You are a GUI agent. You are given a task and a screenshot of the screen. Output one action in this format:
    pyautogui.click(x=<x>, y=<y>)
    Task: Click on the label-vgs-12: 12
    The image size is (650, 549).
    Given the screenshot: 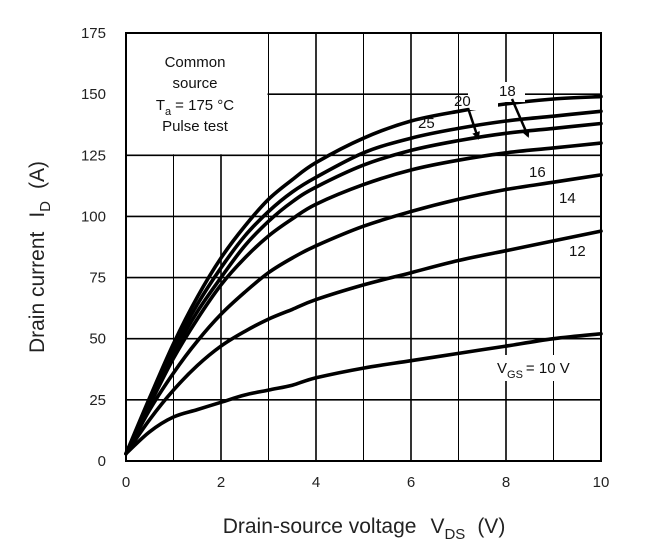 What is the action you would take?
    pyautogui.click(x=577, y=251)
    